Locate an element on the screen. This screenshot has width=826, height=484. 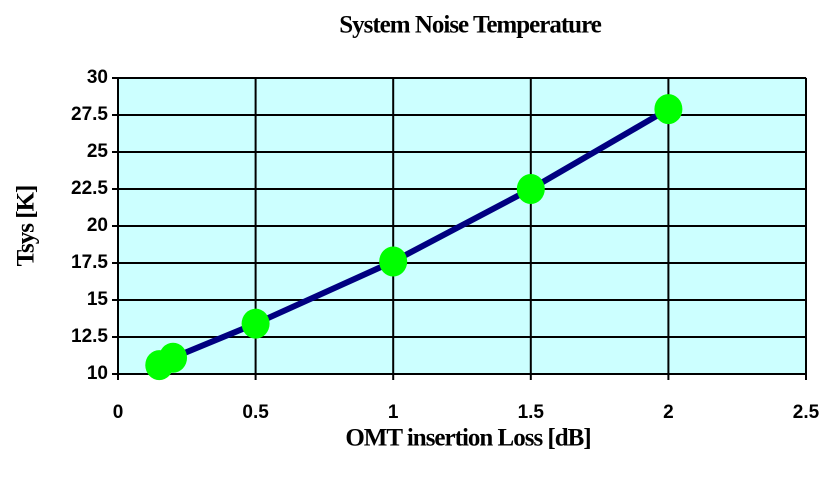
x-tick-label: 2 is located at coordinates (668, 412).